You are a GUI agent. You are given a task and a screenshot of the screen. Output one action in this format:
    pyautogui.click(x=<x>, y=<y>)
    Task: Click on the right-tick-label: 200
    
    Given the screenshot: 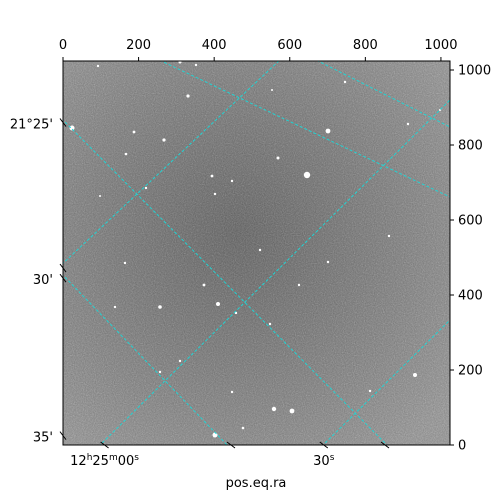 What is the action you would take?
    pyautogui.click(x=470, y=371)
    